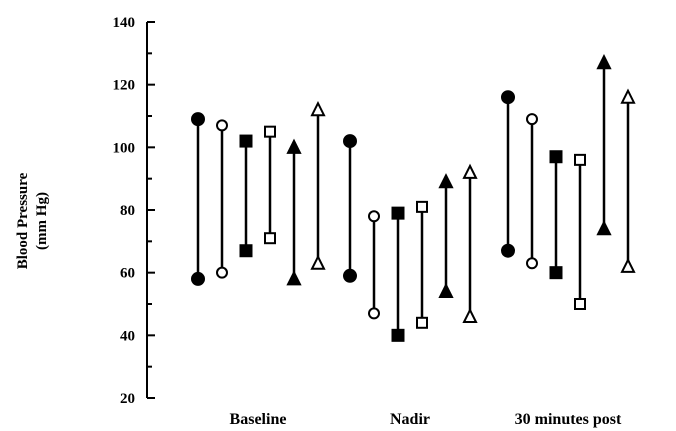 The image size is (676, 431). What do you see at coordinates (410, 419) in the screenshot?
I see `x-category-label: Nadir` at bounding box center [410, 419].